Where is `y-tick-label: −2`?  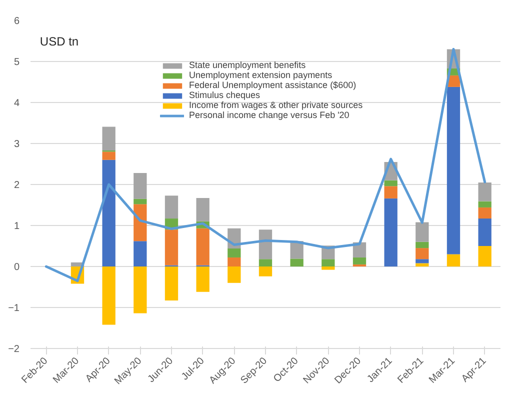 y-tick-label: −2 is located at coordinates (14, 349).